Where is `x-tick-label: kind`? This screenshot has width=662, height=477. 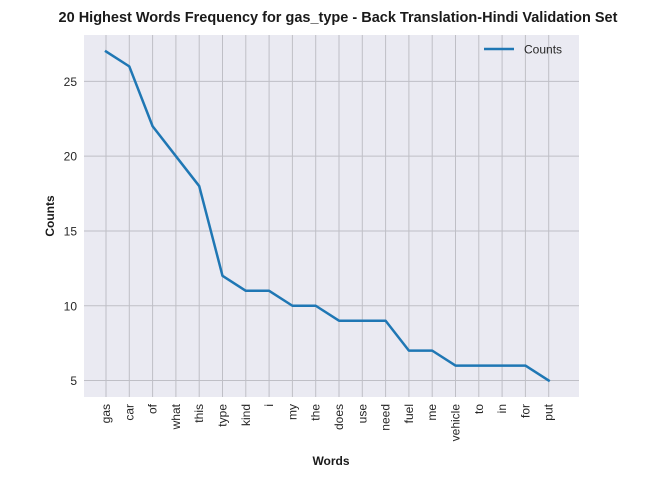 x-tick-label: kind is located at coordinates (246, 415).